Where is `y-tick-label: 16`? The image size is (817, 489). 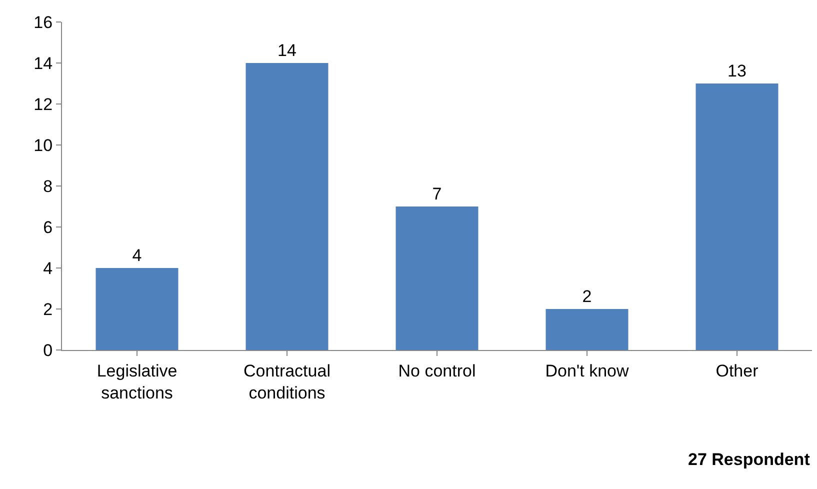
y-tick-label: 16 is located at coordinates (43, 22).